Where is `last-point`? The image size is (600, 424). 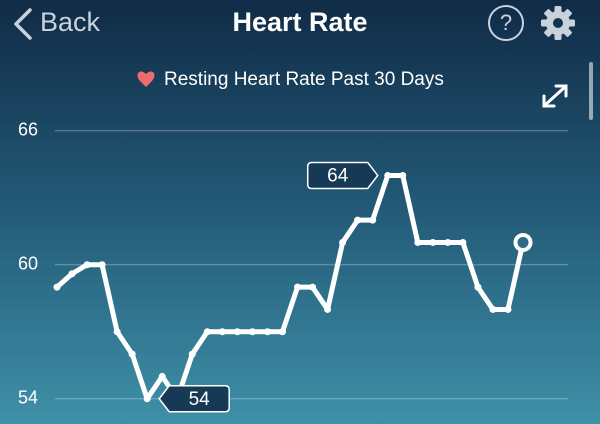 last-point is located at coordinates (523, 242).